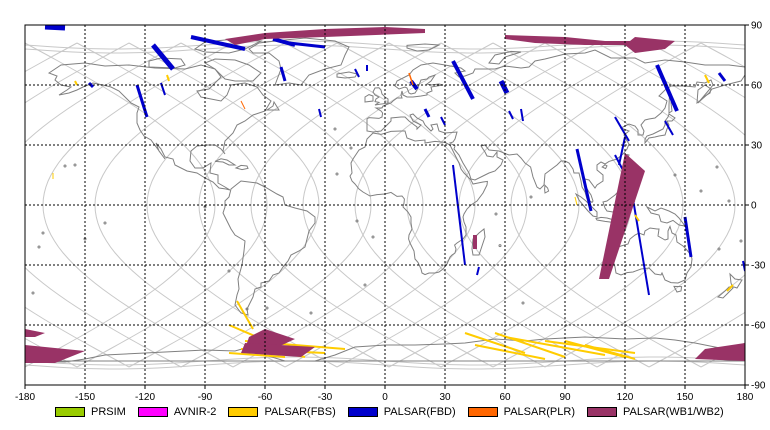  I want to click on legend-item-palsar-fbs: PALSAR(FBS), so click(282, 412).